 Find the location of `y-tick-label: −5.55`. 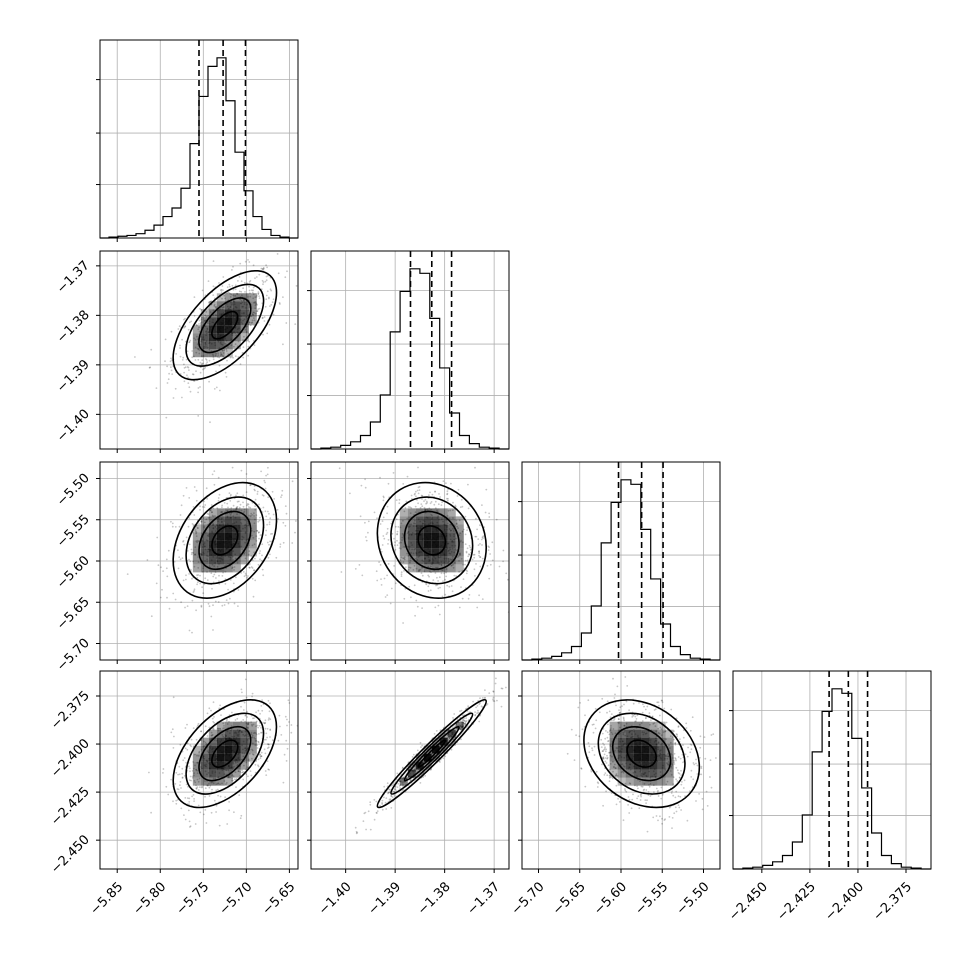

y-tick-label: −5.55 is located at coordinates (73, 531).